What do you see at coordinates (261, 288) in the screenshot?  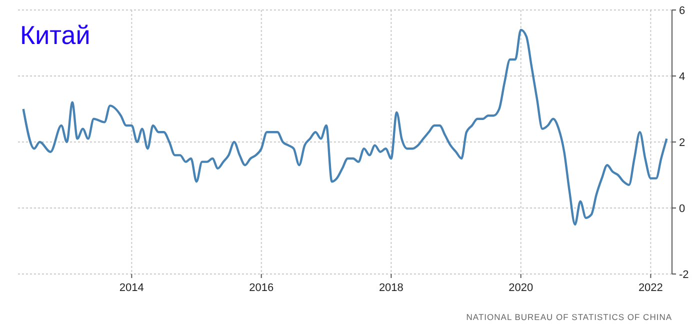 I see `x-tick-label: 2016` at bounding box center [261, 288].